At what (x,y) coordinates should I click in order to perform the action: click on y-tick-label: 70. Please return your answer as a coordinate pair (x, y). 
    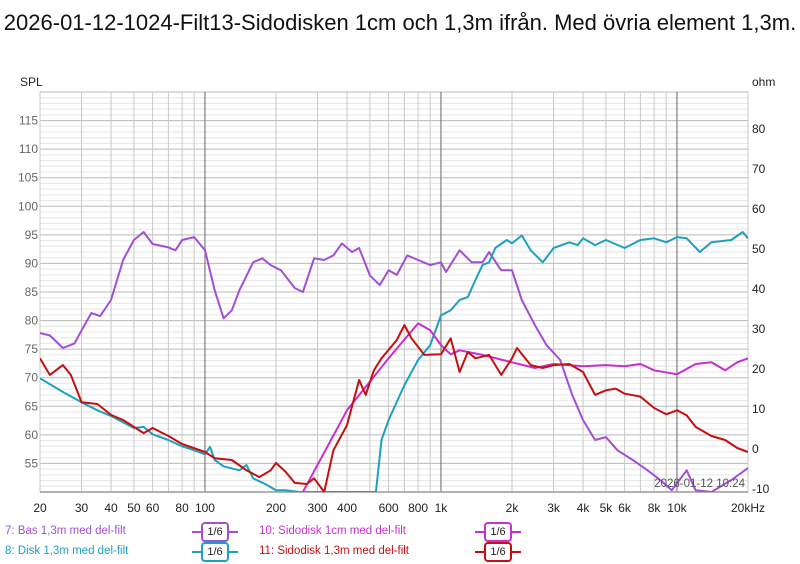
    Looking at the image, I should click on (32, 378).